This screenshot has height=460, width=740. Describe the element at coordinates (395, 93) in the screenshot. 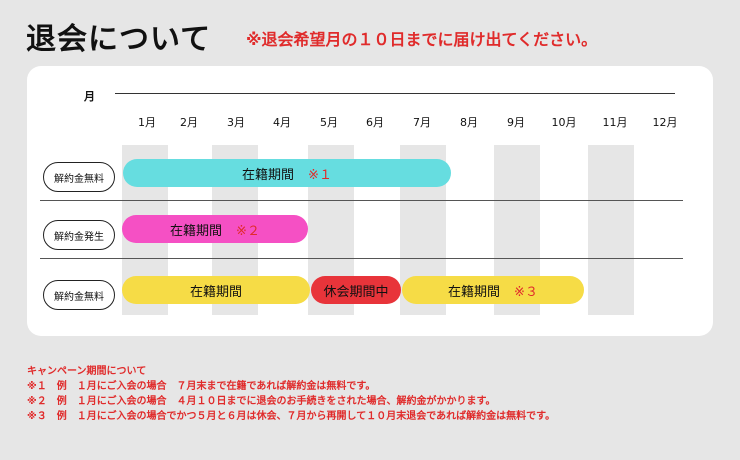

I see `axis-line` at that location.